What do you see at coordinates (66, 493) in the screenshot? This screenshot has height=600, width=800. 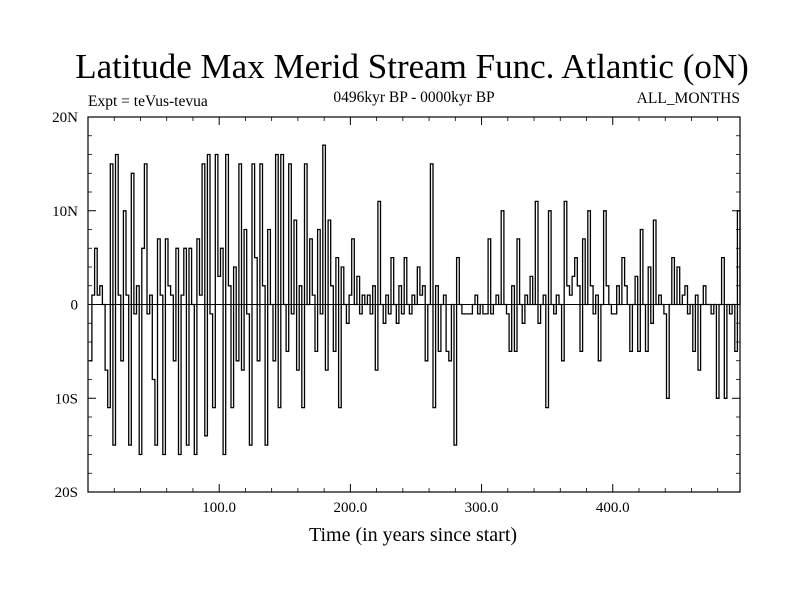 I see `y-tick-label: 20S` at bounding box center [66, 493].